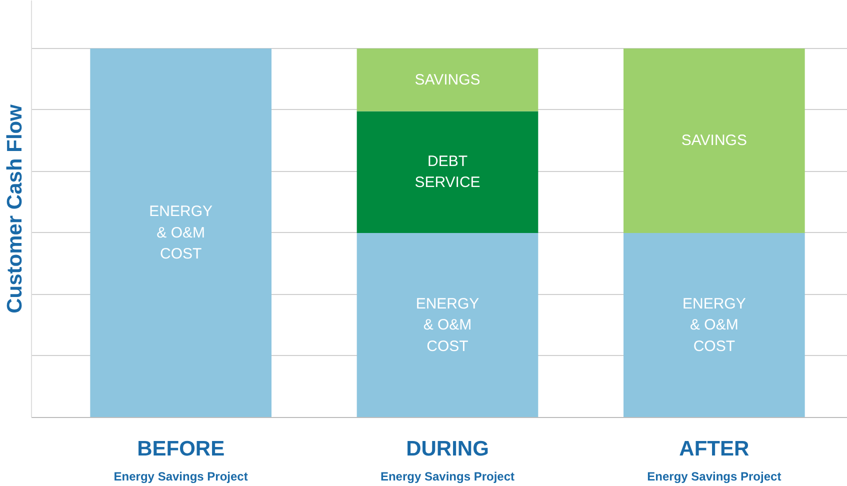 This screenshot has height=486, width=847. I want to click on y-axis-title: Customer Cash Flow, so click(15, 209).